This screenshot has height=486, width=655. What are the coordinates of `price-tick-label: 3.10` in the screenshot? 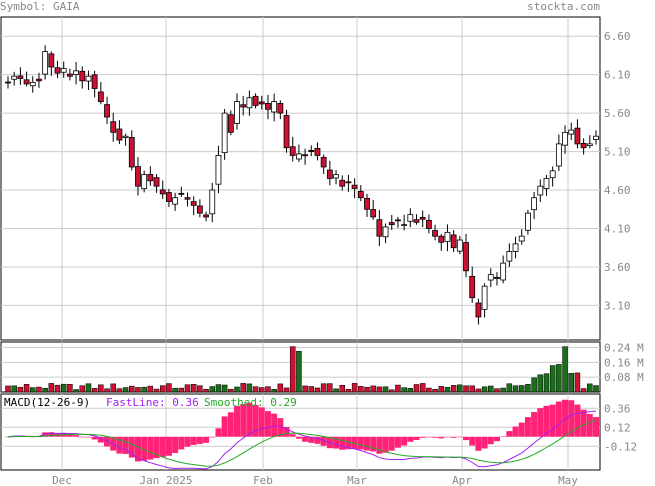 It's located at (617, 305).